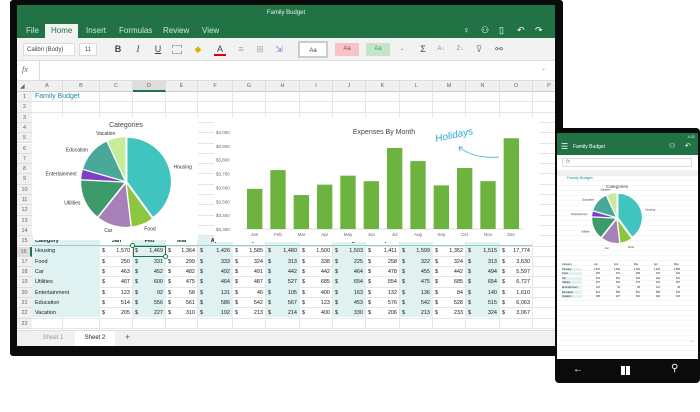 The image size is (700, 412). Describe the element at coordinates (96, 30) in the screenshot. I see `tab-insert: Insert` at that location.